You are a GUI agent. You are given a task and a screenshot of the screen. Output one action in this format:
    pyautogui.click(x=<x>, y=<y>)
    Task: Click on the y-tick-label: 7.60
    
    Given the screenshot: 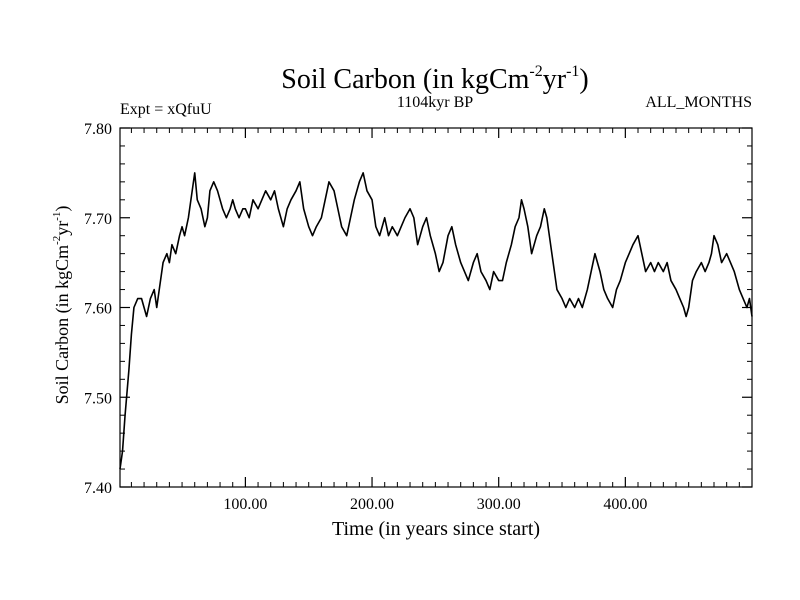 What is the action you would take?
    pyautogui.click(x=98, y=309)
    